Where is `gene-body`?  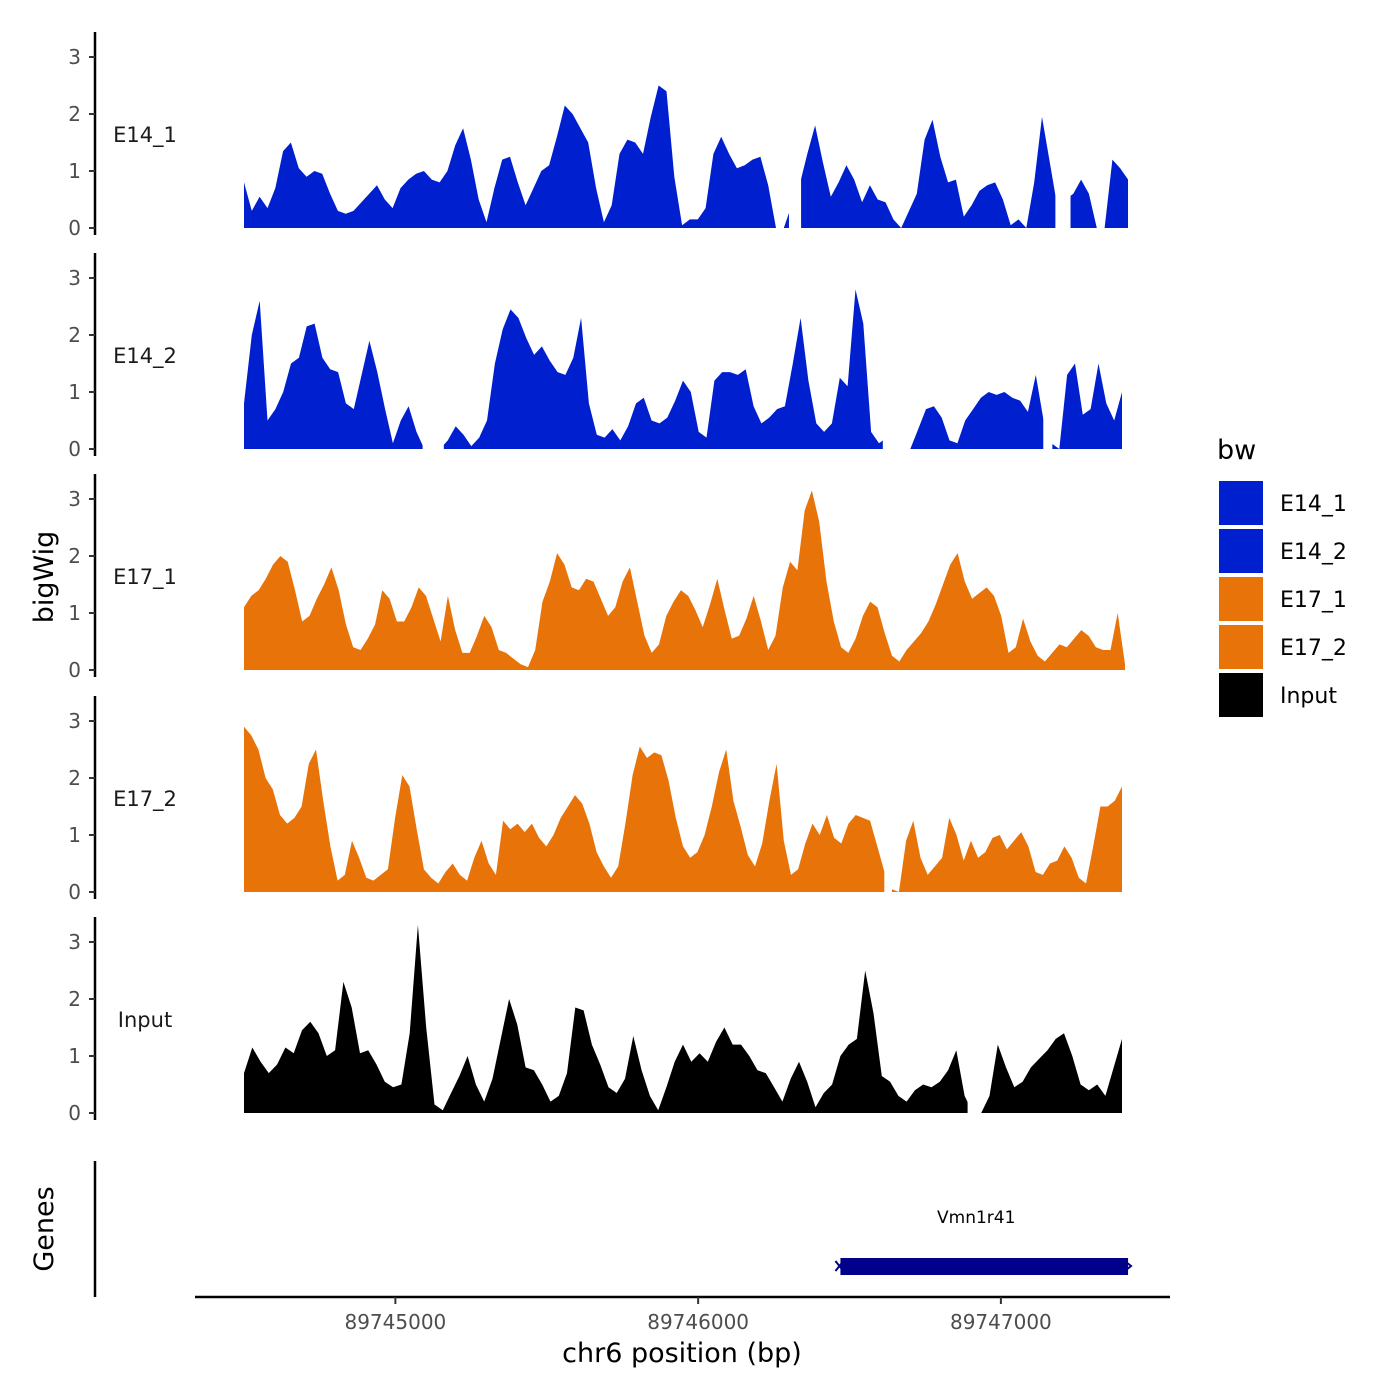
gene-body is located at coordinates (984, 1266).